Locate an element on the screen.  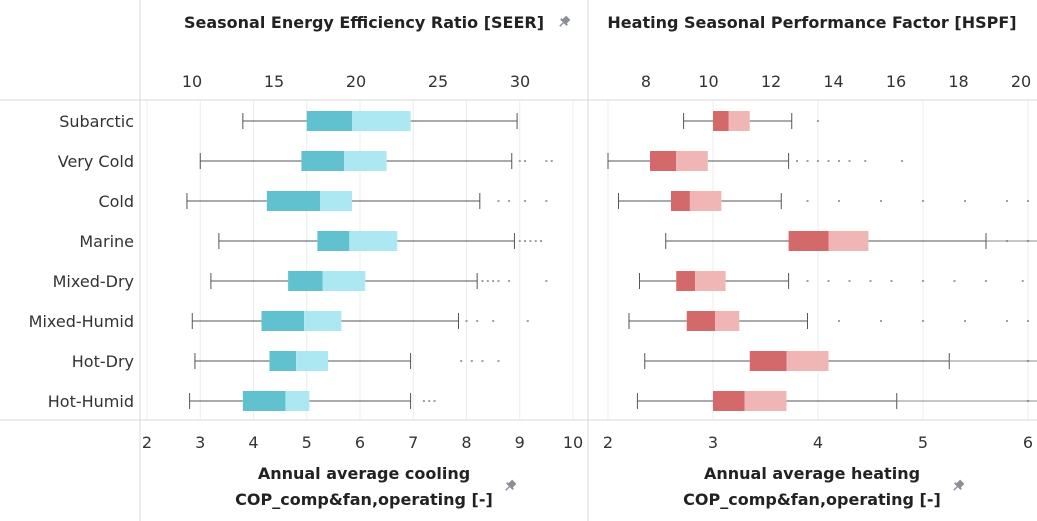
row-label-hot-dry: Hot-Dry is located at coordinates (103, 361).